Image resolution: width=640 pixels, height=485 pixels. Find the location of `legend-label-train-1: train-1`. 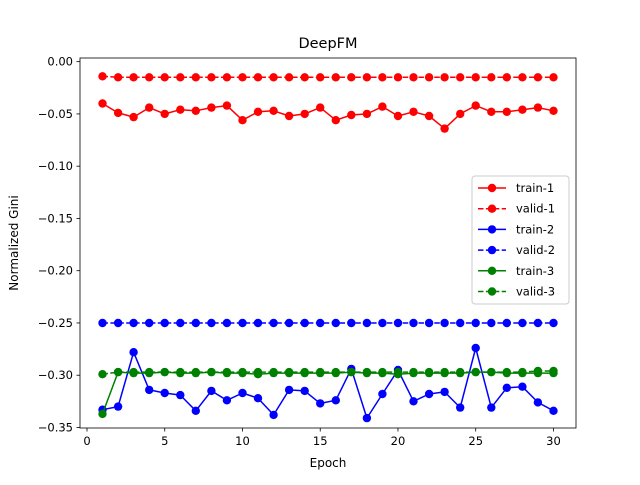

legend-label-train-1: train-1 is located at coordinates (535, 188).